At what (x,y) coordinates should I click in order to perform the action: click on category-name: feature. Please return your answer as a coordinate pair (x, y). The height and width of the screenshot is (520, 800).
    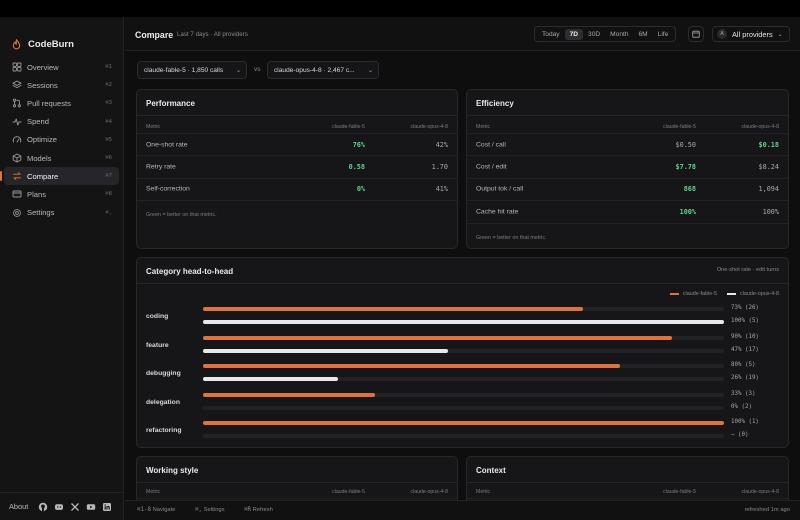
    Looking at the image, I should click on (157, 345).